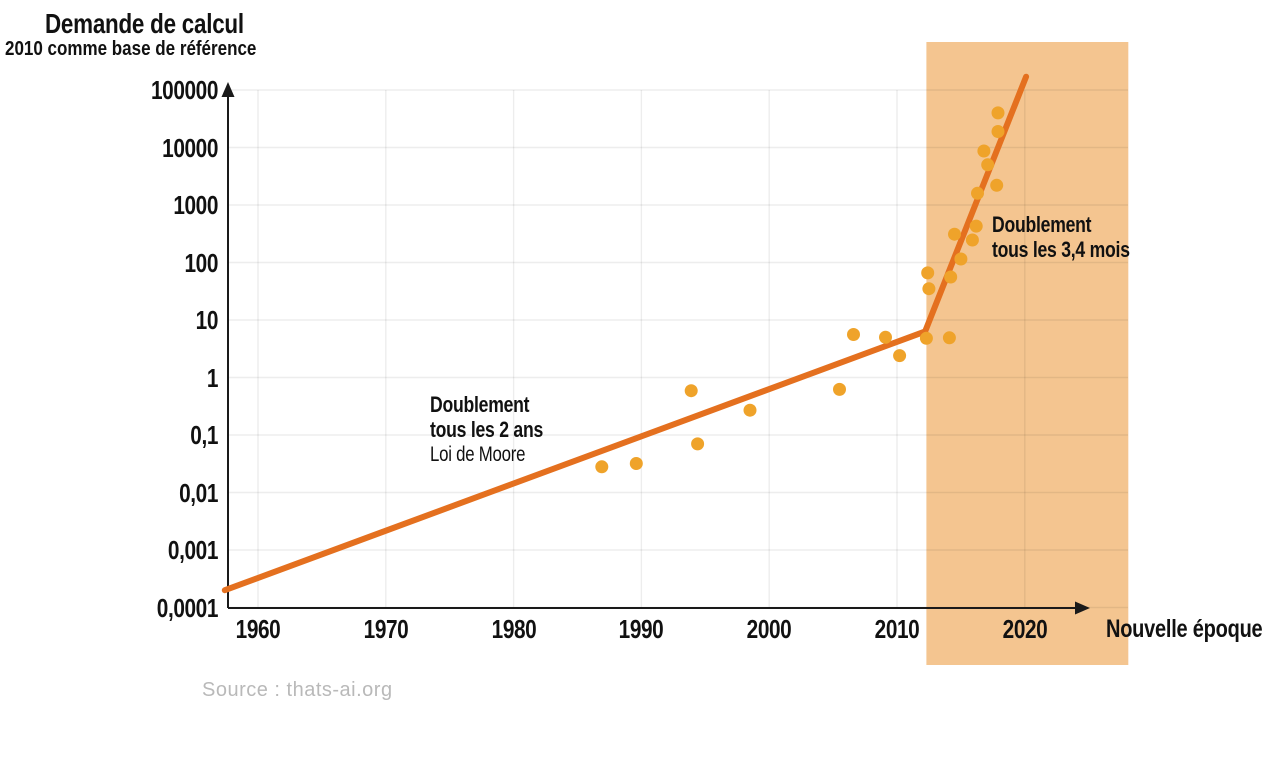 This screenshot has width=1280, height=770. What do you see at coordinates (1061, 249) in the screenshot?
I see `annotation-new-era-line2: tous les 3,4 mois` at bounding box center [1061, 249].